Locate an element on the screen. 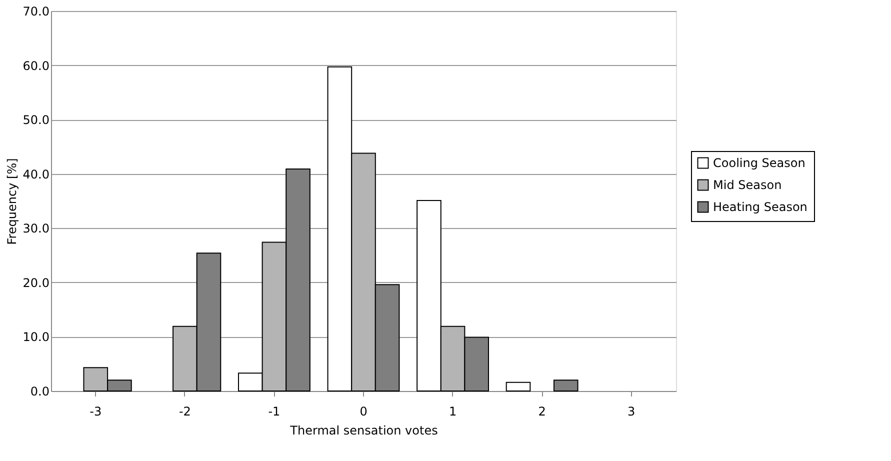 The image size is (891, 461). y-axis-title: Frequency [%] is located at coordinates (11, 201).